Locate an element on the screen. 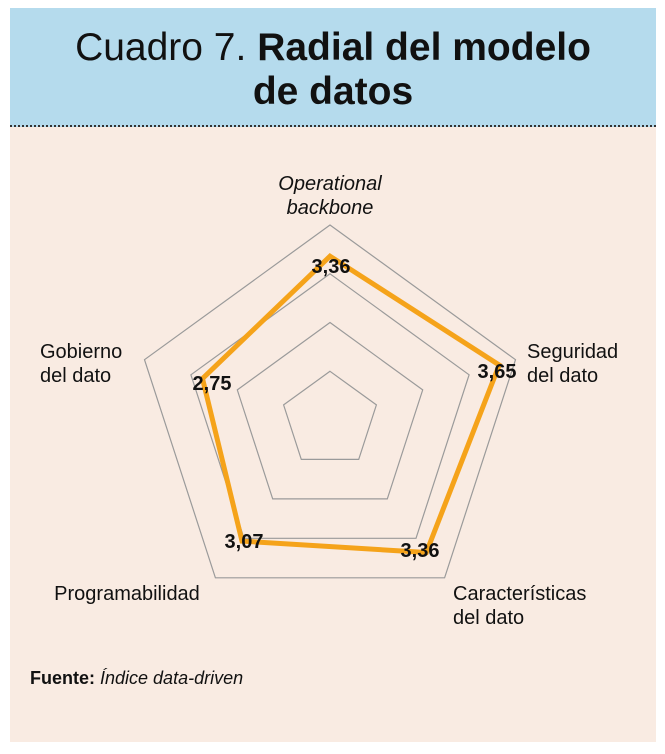 This screenshot has height=754, width=665. title-prefix: Cuadro 7. is located at coordinates (161, 47).